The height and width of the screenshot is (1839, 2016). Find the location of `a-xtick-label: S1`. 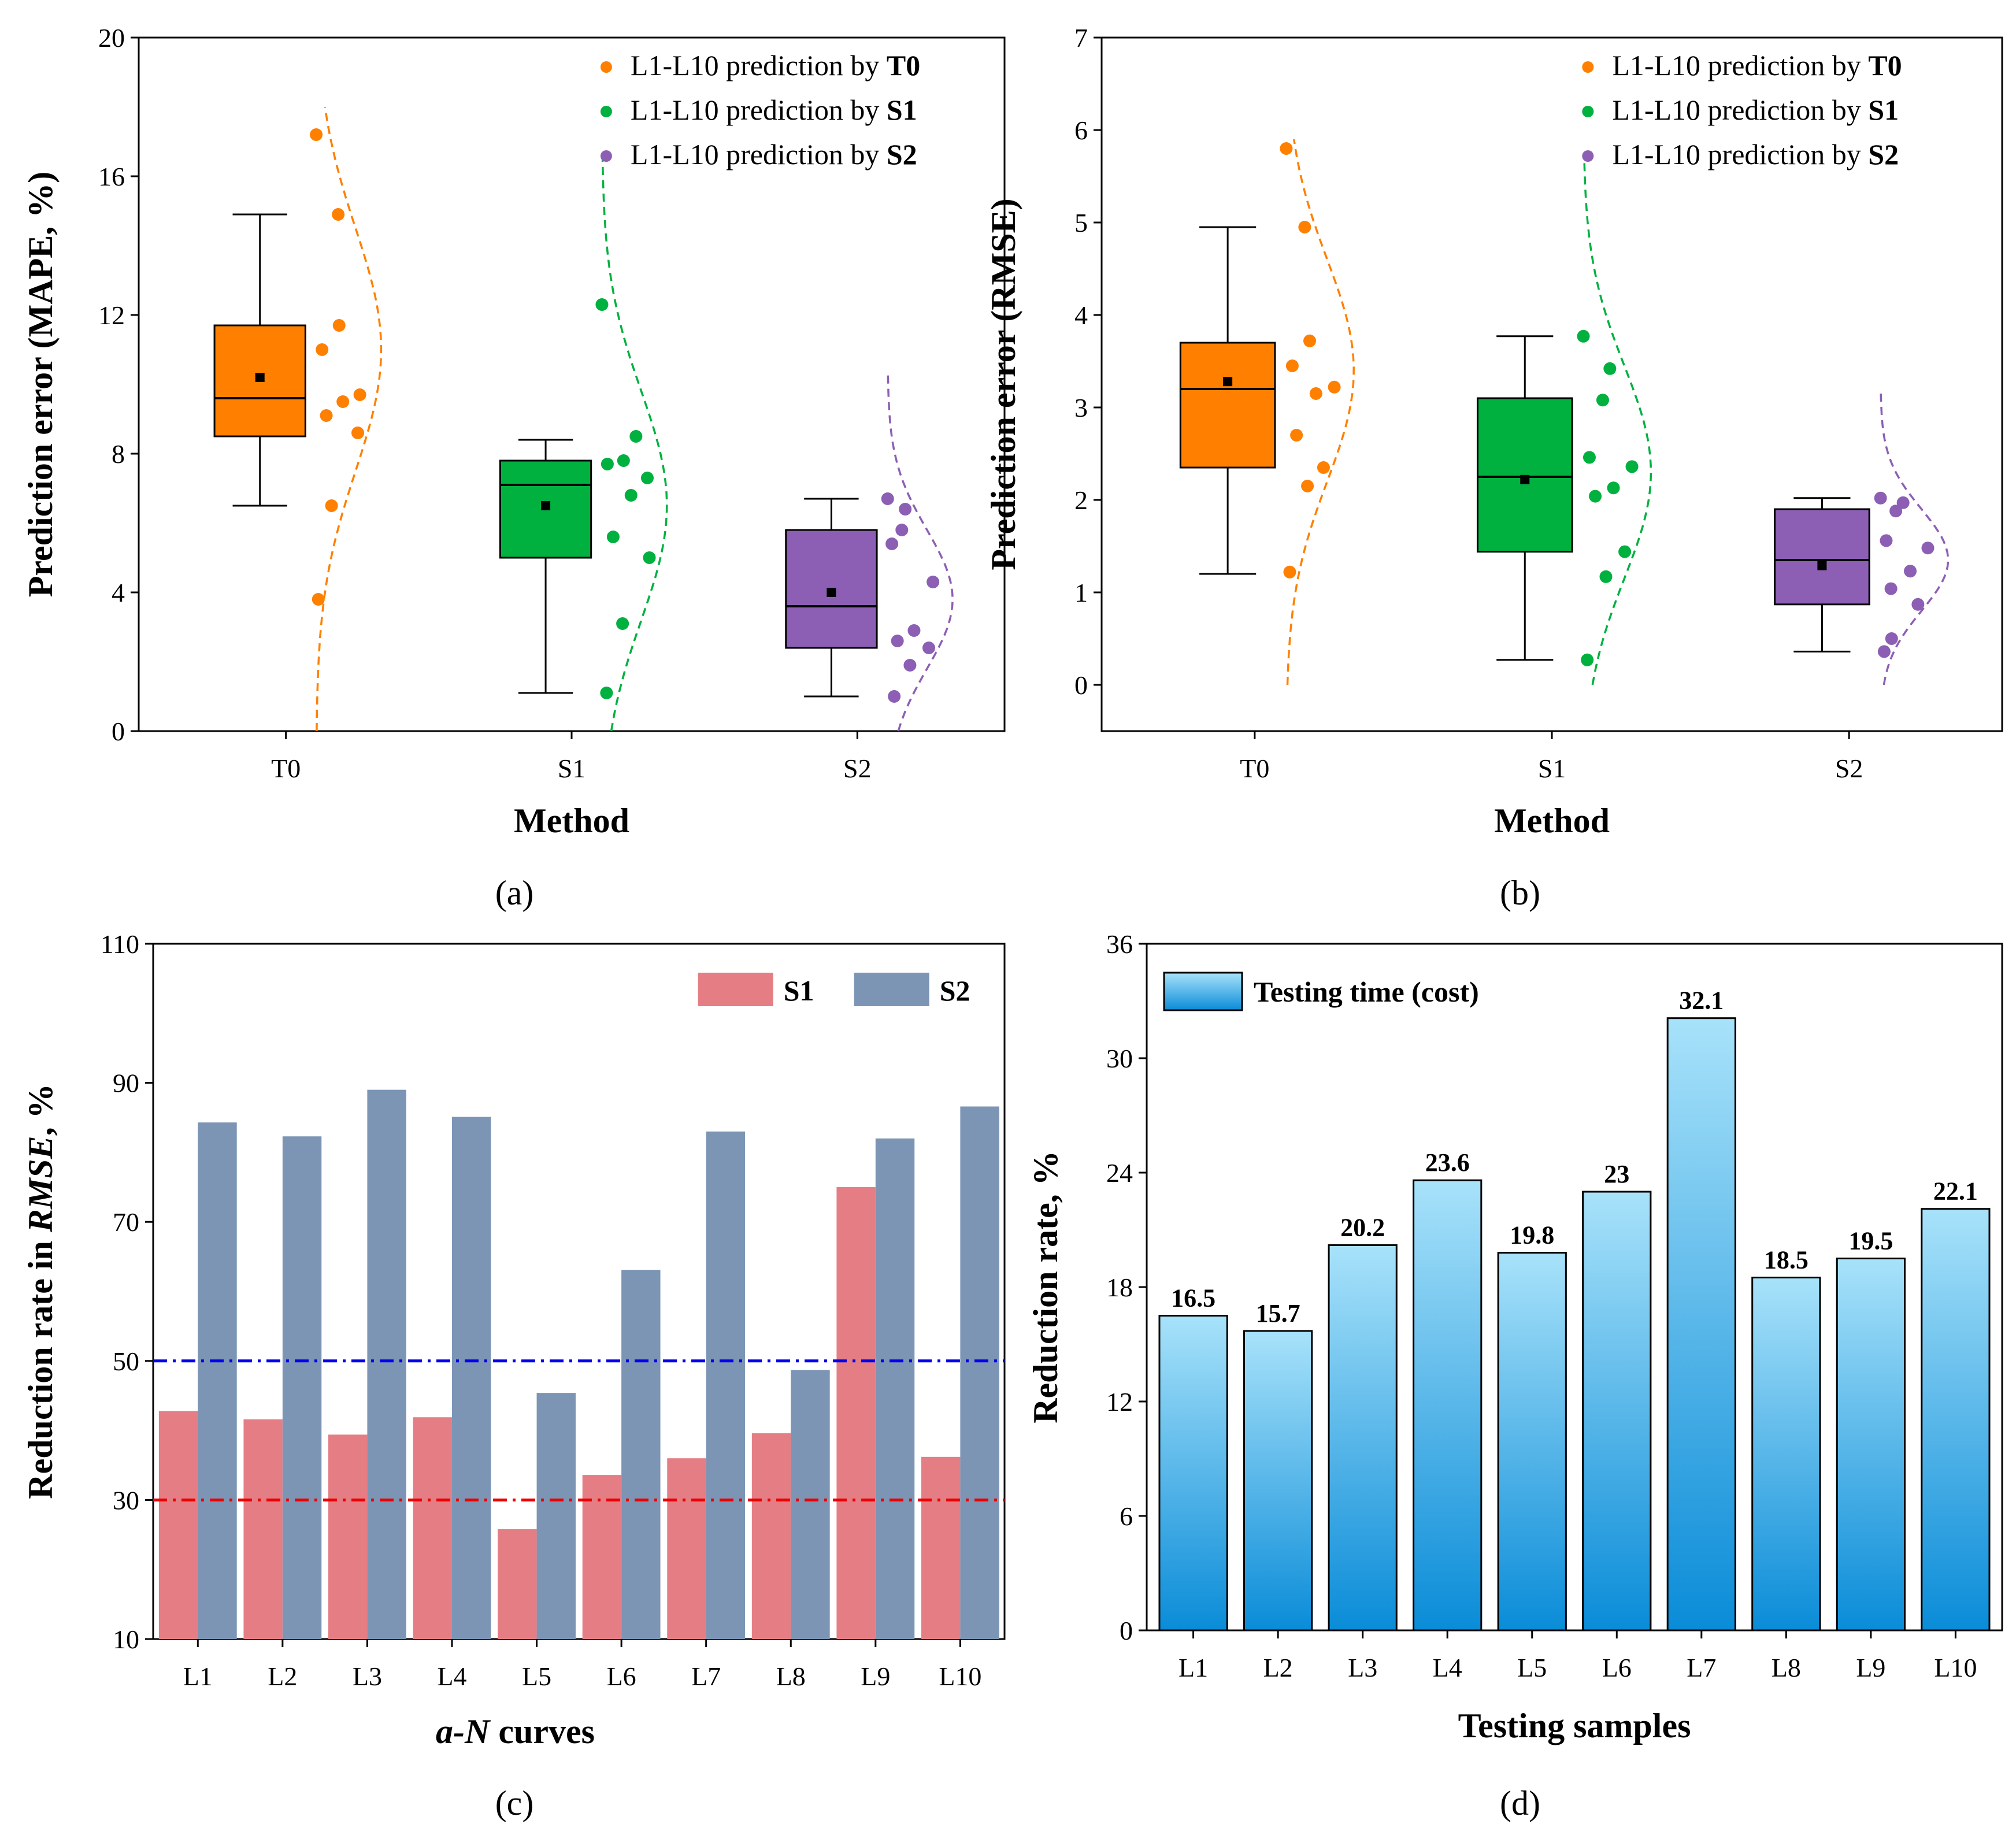

a-xtick-label: S1 is located at coordinates (572, 768).